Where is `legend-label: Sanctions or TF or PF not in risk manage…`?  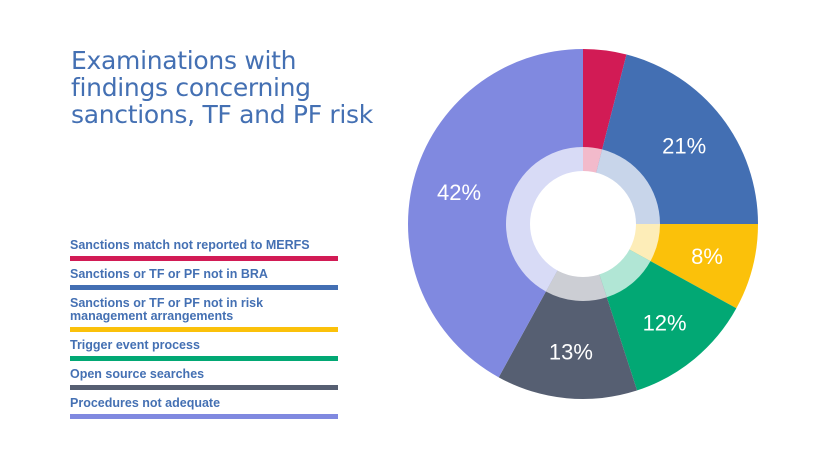
legend-label: Sanctions or TF or PF not in risk manage… is located at coordinates (167, 309).